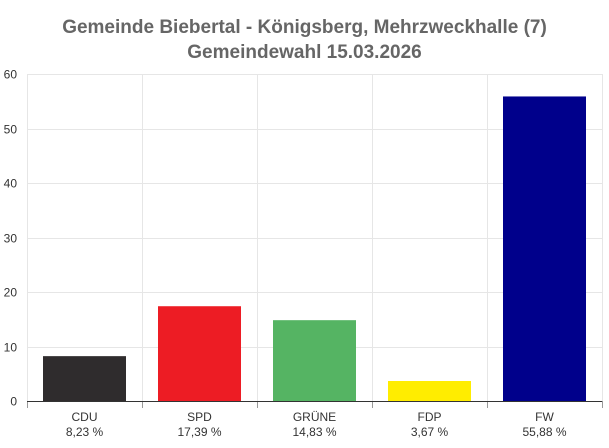 The width and height of the screenshot is (609, 448). Describe the element at coordinates (314, 360) in the screenshot. I see `bar-grüne` at that location.